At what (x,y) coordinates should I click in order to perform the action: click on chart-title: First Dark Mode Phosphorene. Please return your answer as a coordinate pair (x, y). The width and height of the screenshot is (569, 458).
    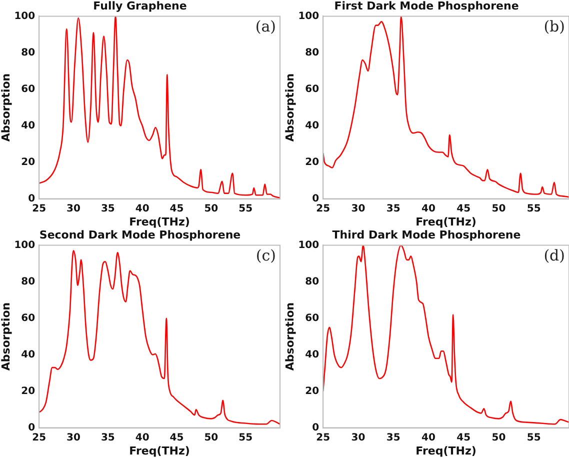
    Looking at the image, I should click on (426, 6).